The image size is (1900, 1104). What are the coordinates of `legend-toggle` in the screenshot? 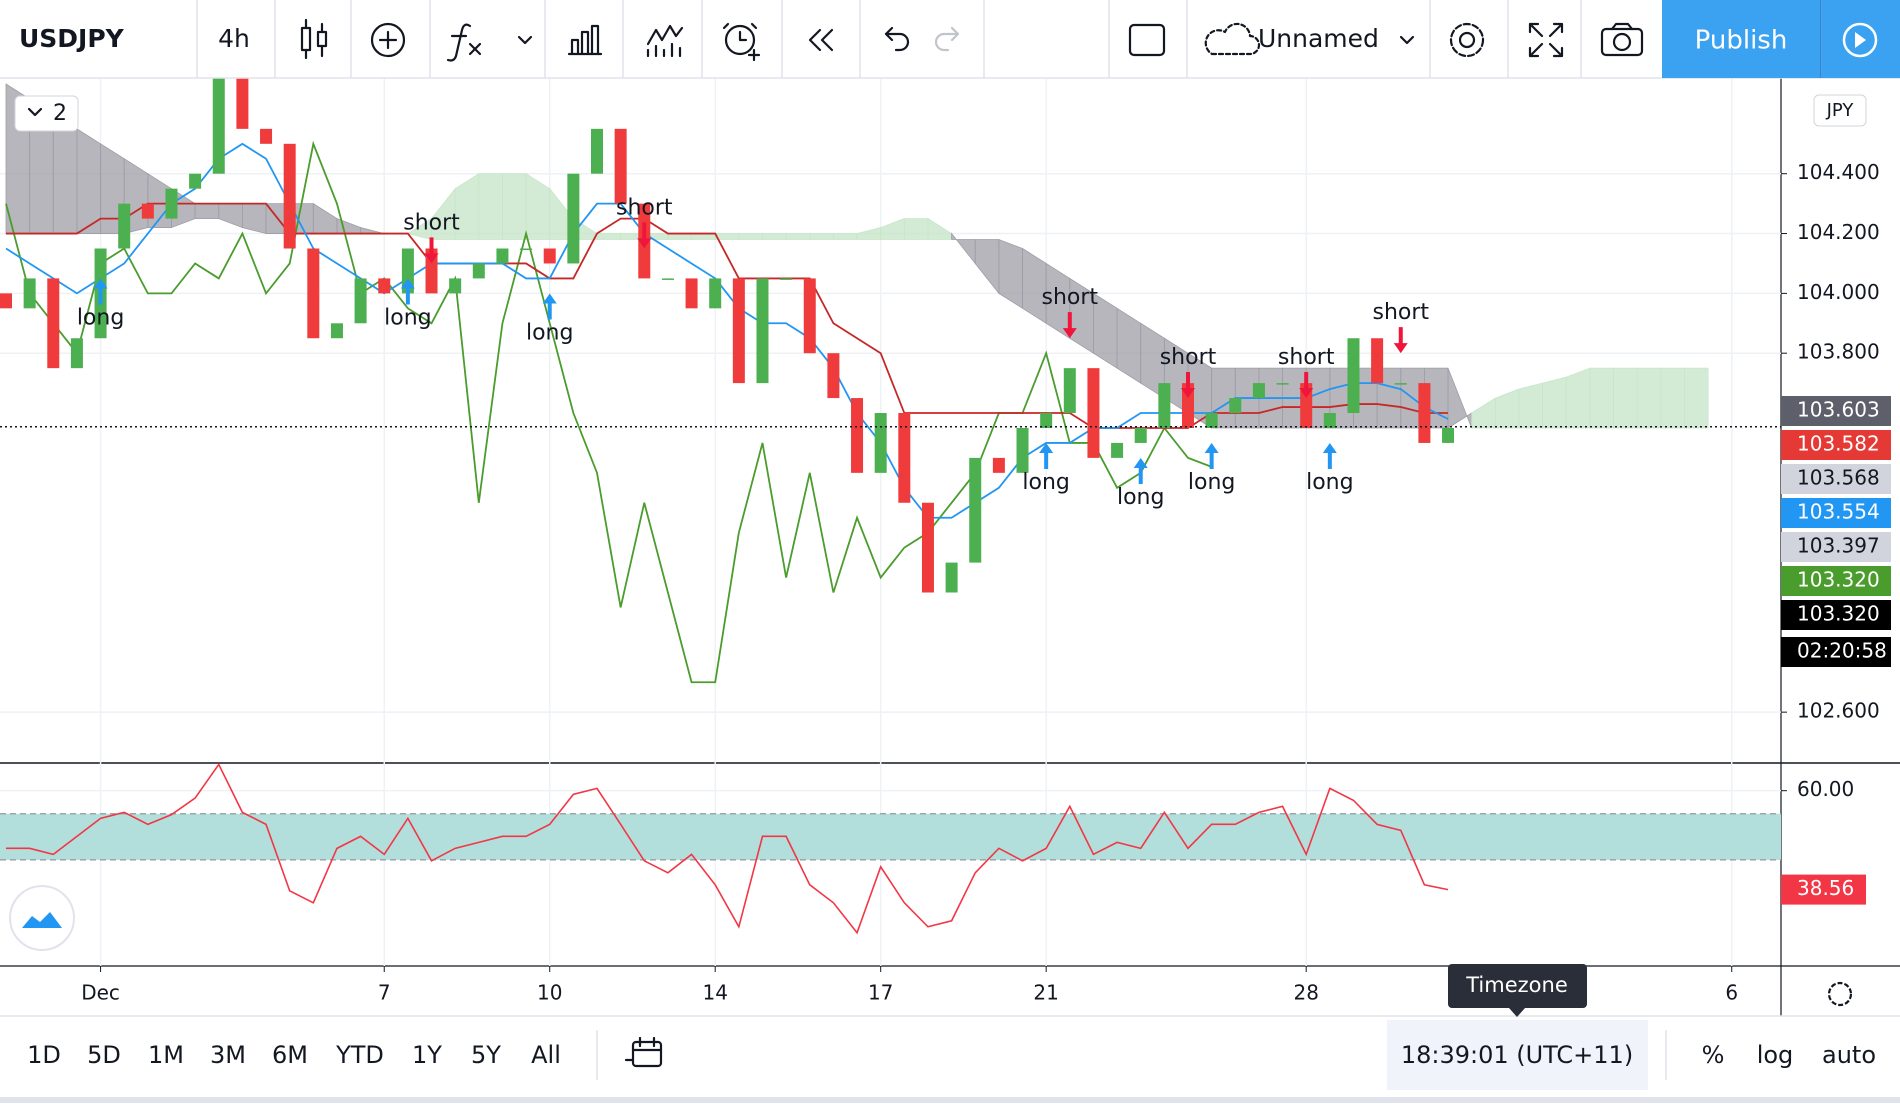 It's located at (46, 113).